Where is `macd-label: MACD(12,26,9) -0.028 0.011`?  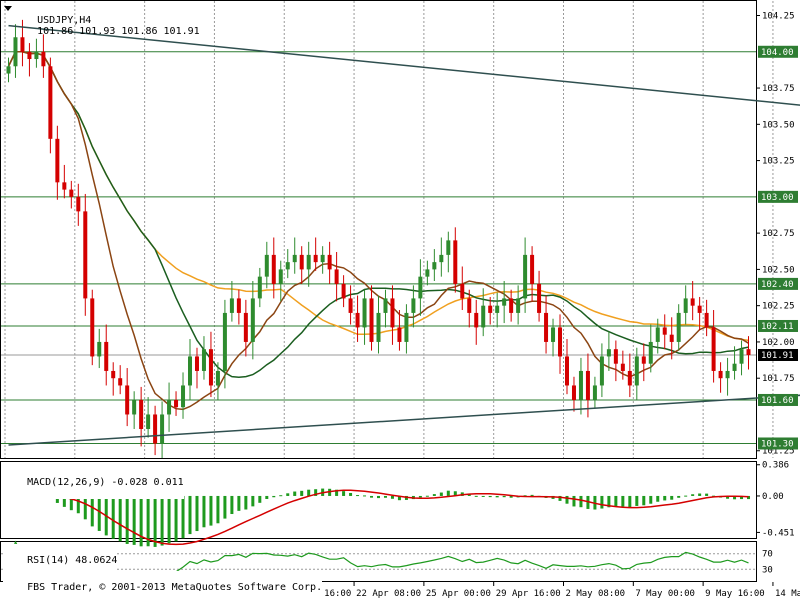 macd-label: MACD(12,26,9) -0.028 0.011 is located at coordinates (105, 482).